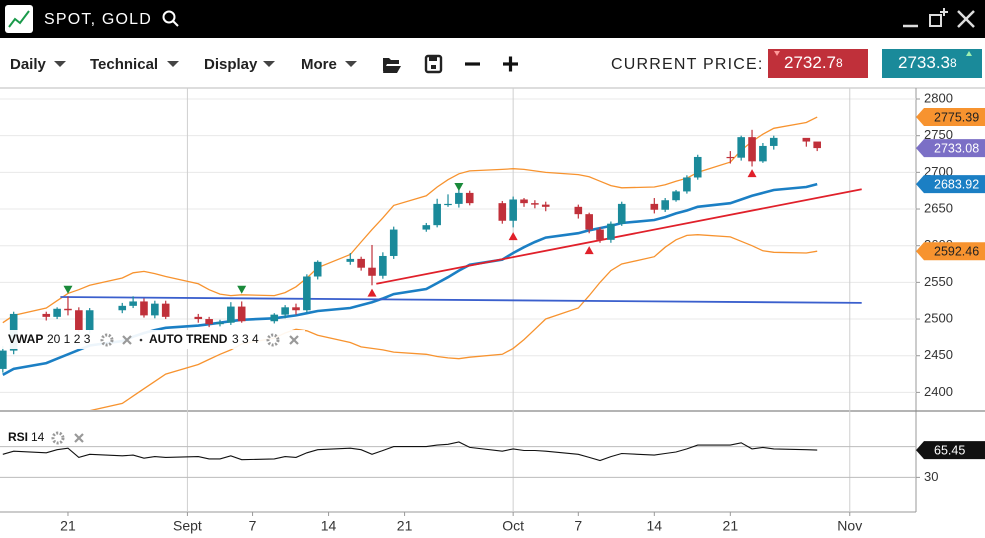 The width and height of the screenshot is (985, 538). I want to click on menu-daily: Daily, so click(28, 64).